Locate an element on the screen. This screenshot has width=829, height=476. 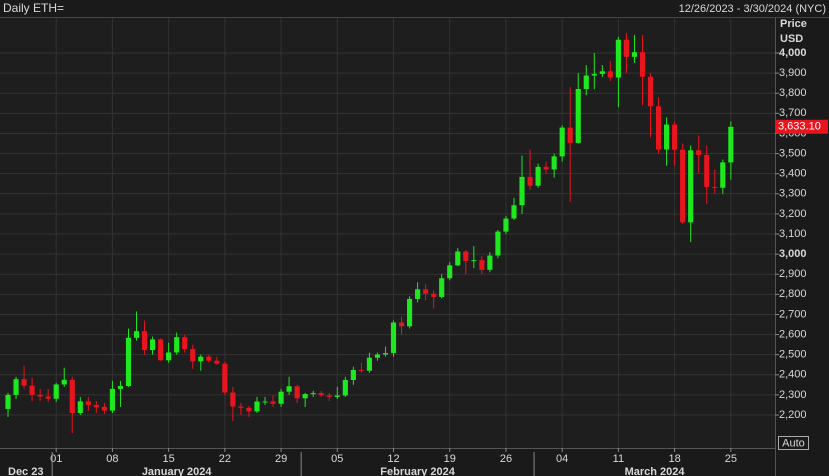
last-price-box is located at coordinates (802, 126).